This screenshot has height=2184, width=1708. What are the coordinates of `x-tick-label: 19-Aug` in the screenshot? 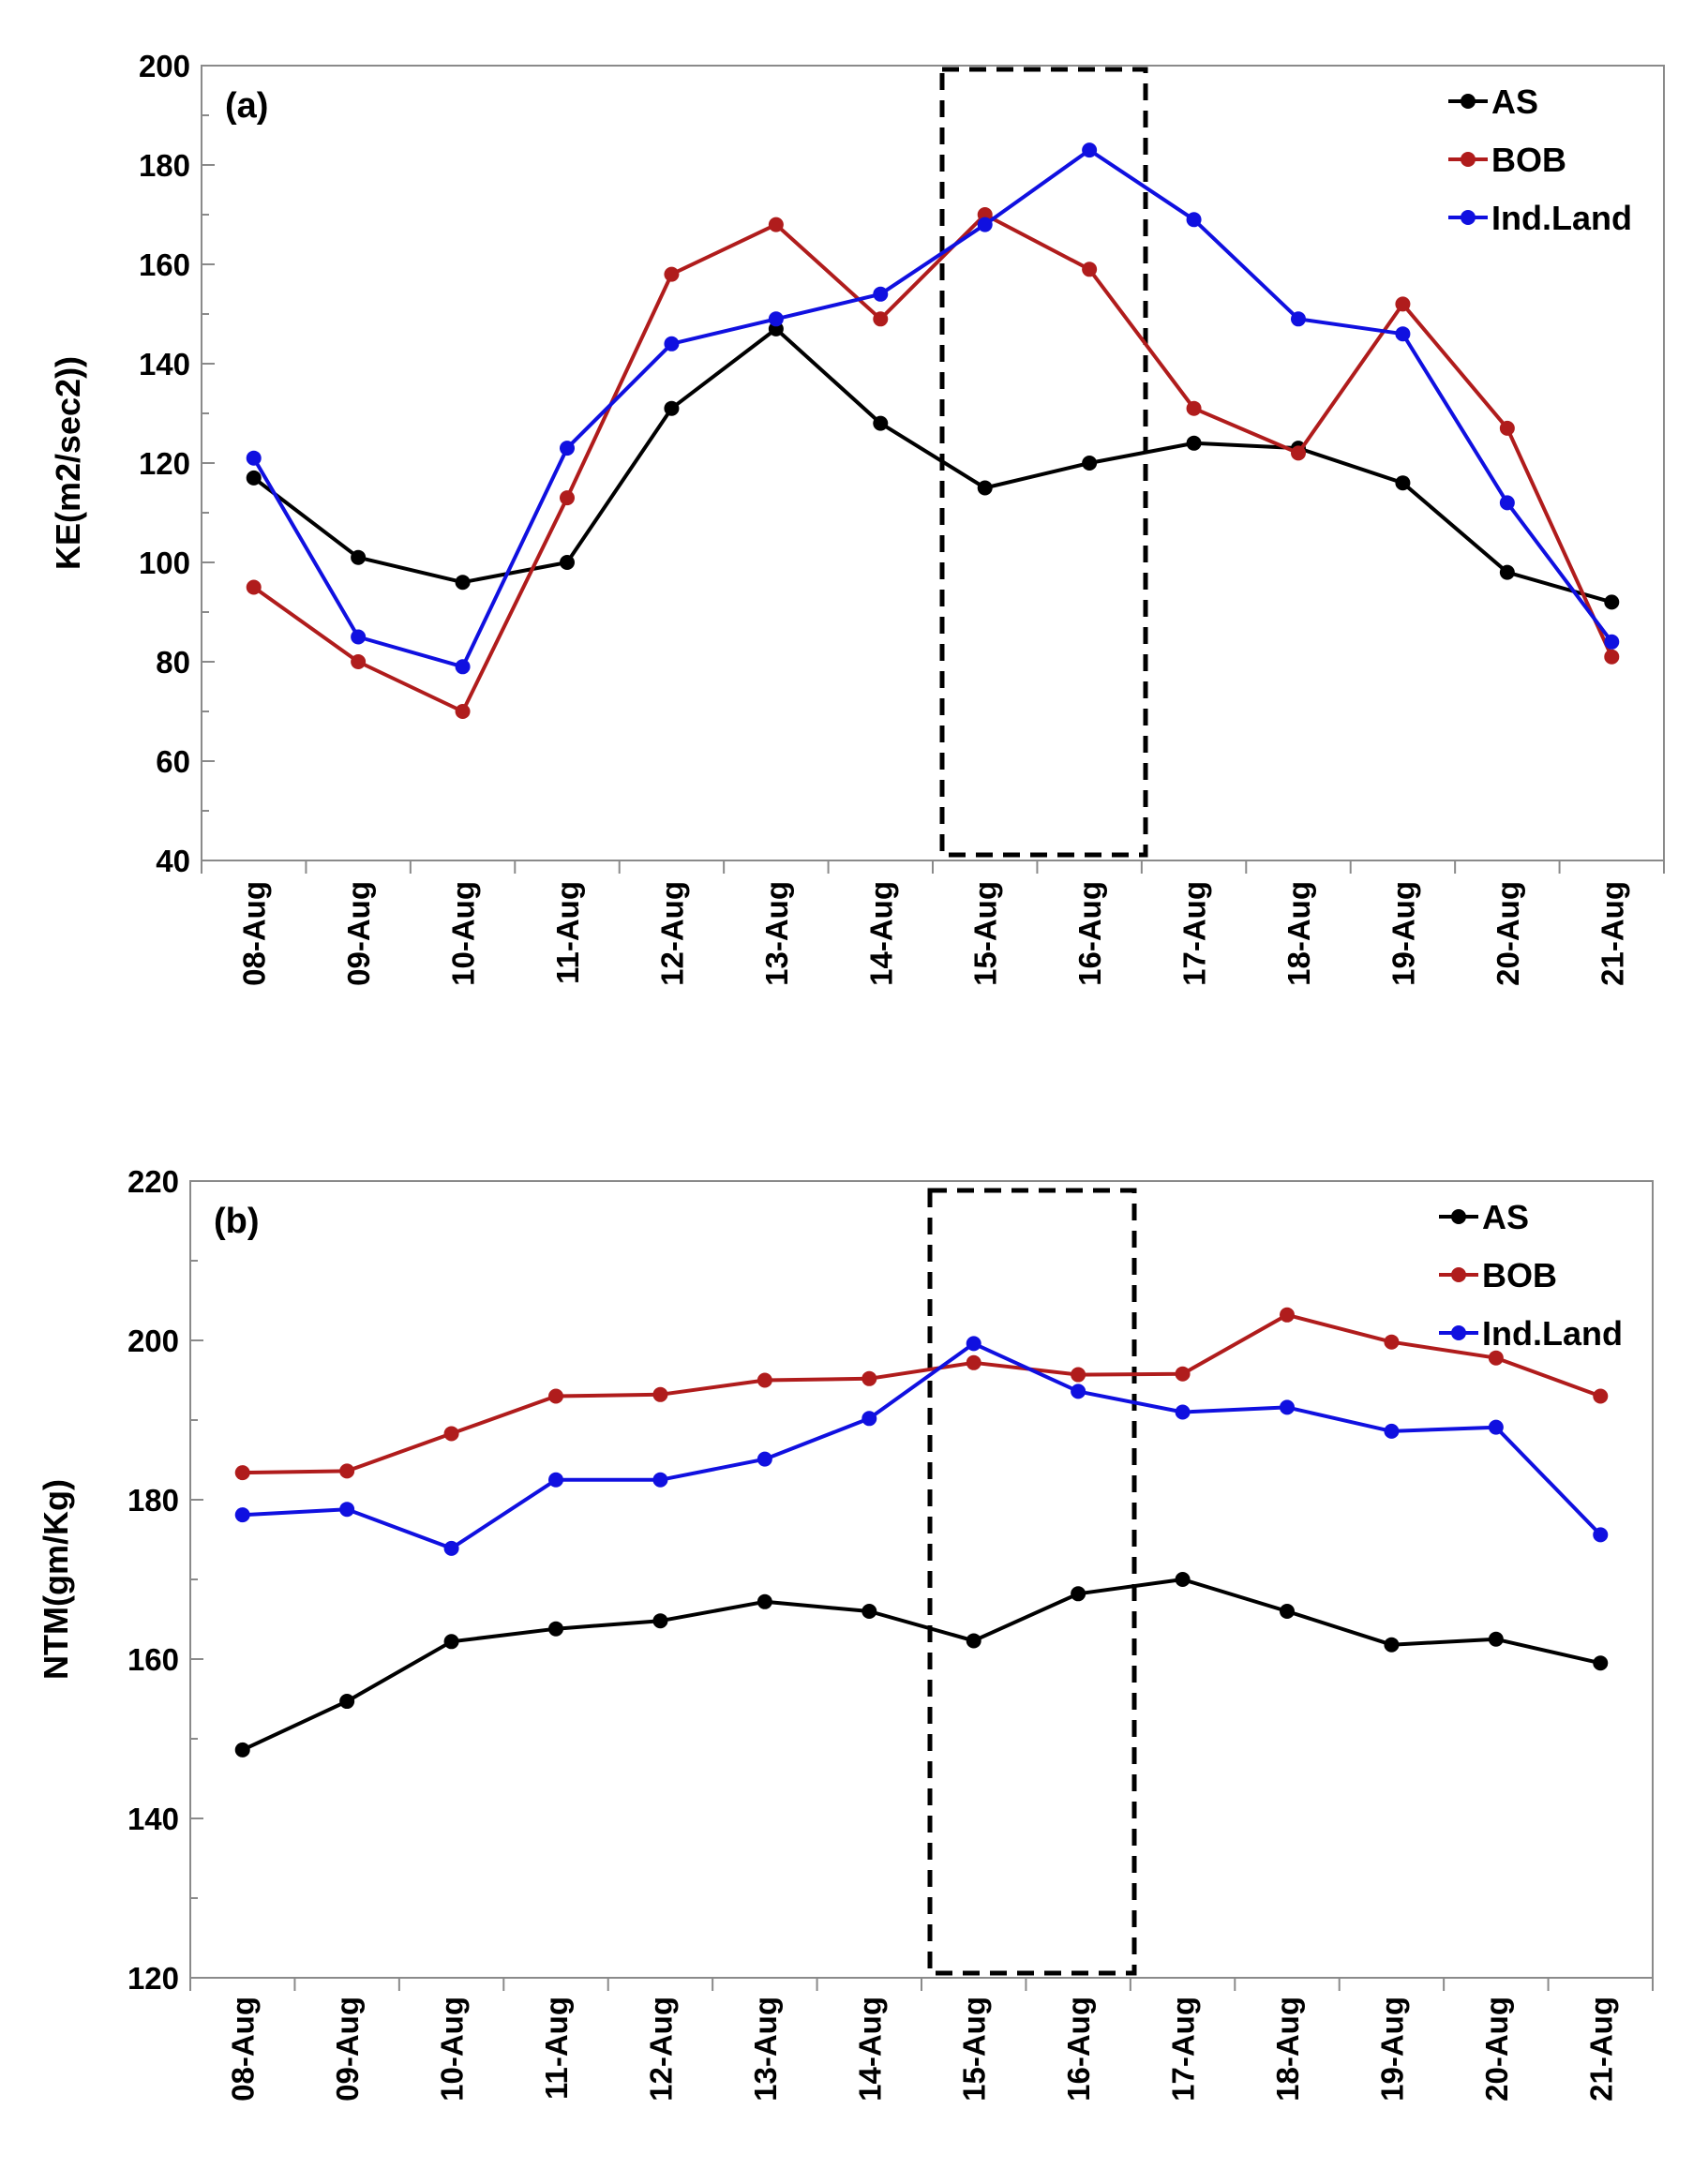 It's located at (1391, 2049).